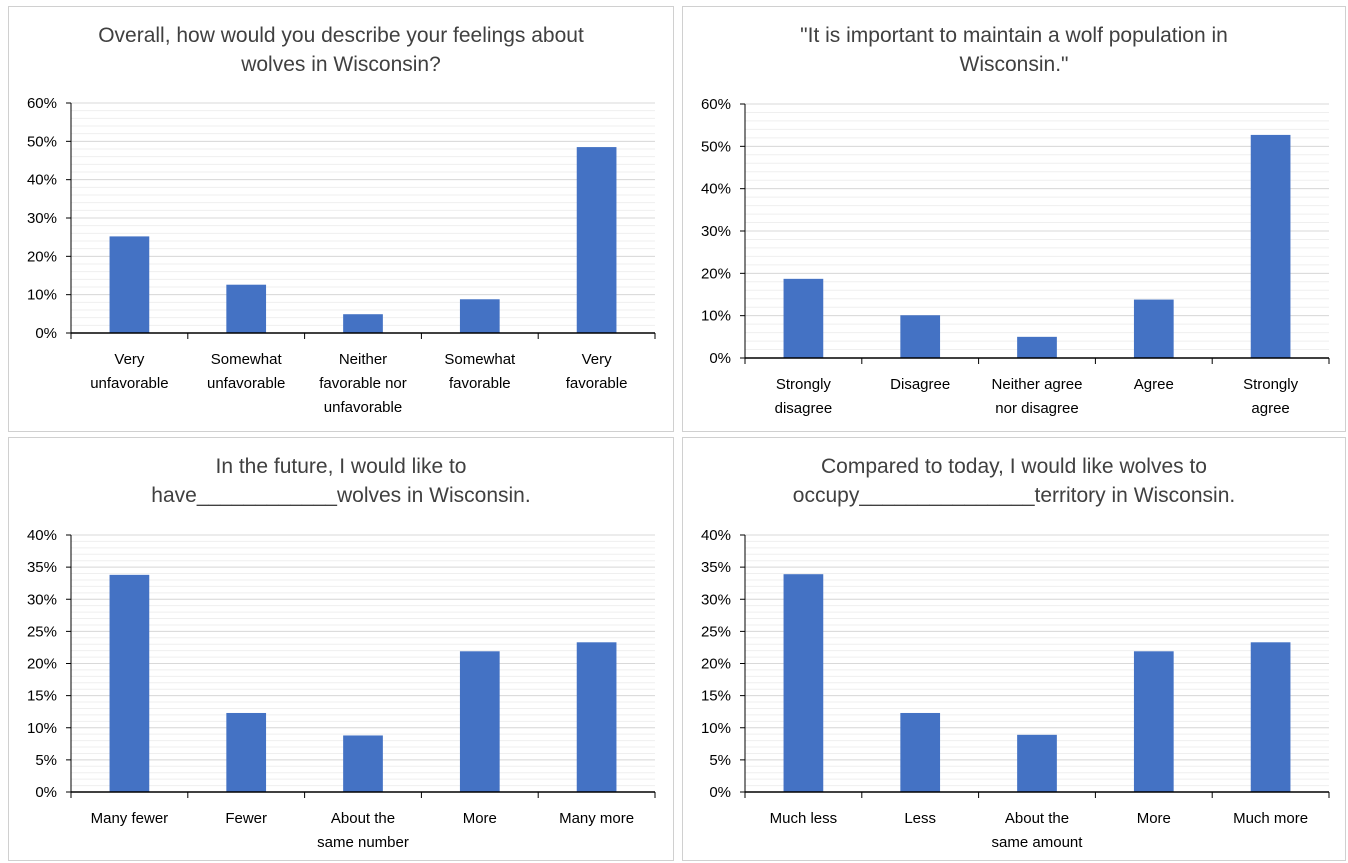 Image resolution: width=1348 pixels, height=863 pixels. I want to click on x-tick-label-line: Disagree, so click(920, 384).